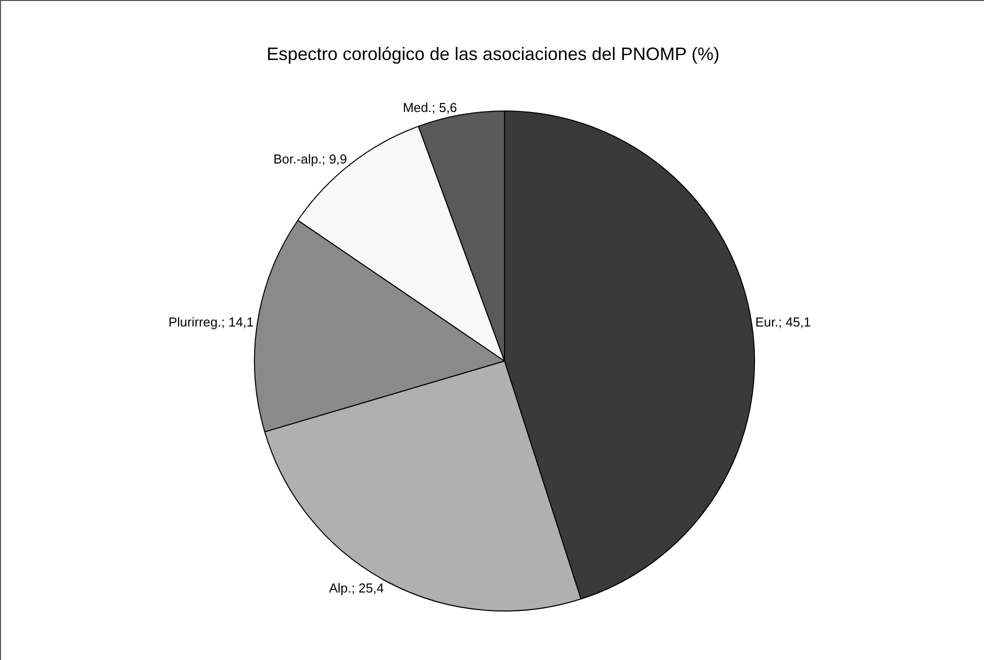  I want to click on slice-label: Eur.; 45,1, so click(783, 322).